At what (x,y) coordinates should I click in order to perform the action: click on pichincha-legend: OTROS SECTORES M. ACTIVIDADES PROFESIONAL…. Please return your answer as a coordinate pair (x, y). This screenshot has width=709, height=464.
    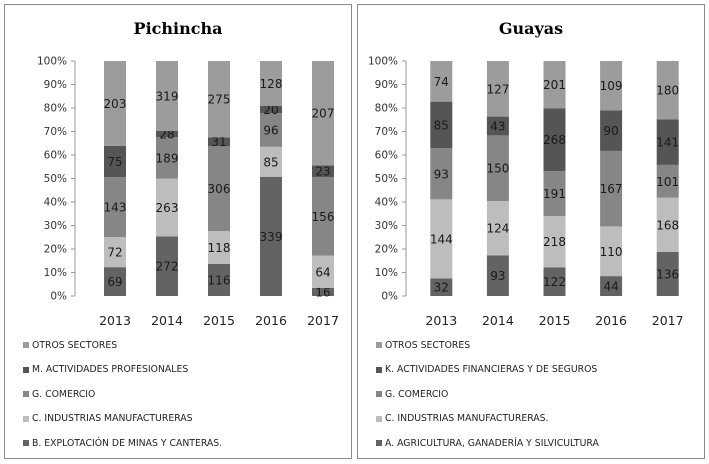
    Looking at the image, I should click on (122, 394).